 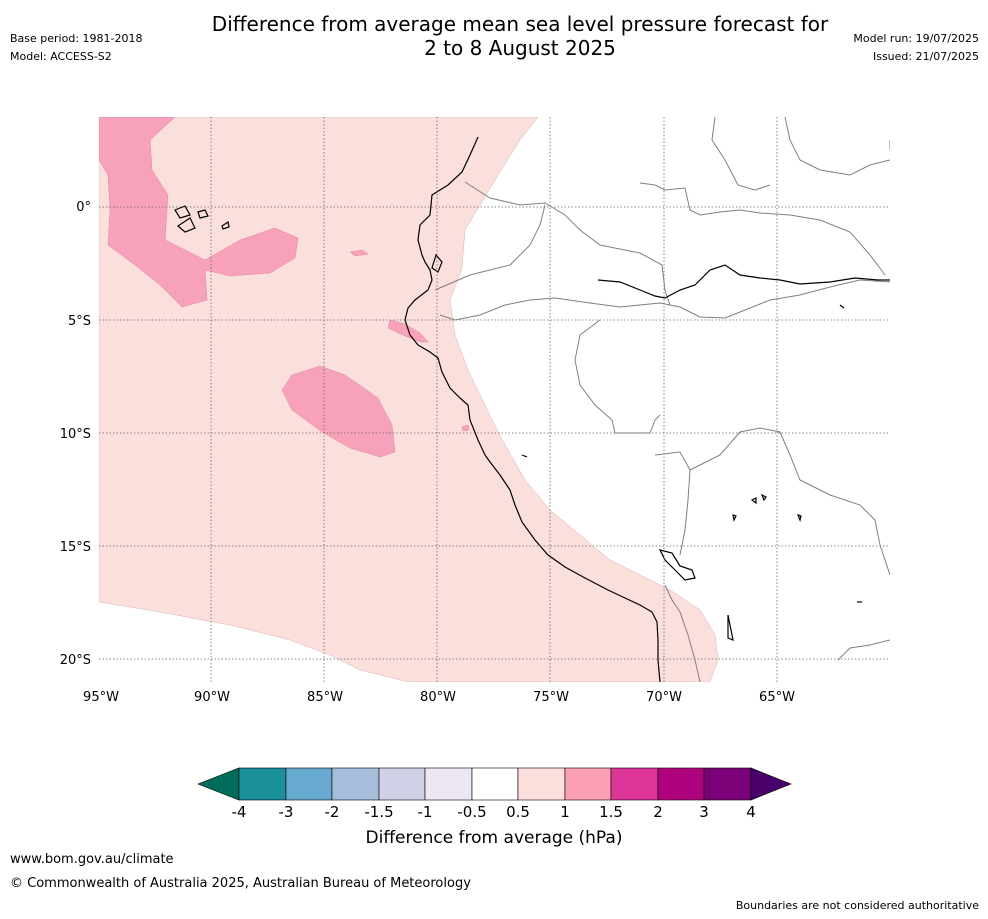 I want to click on lat-tick-label: 5°S, so click(x=79, y=321).